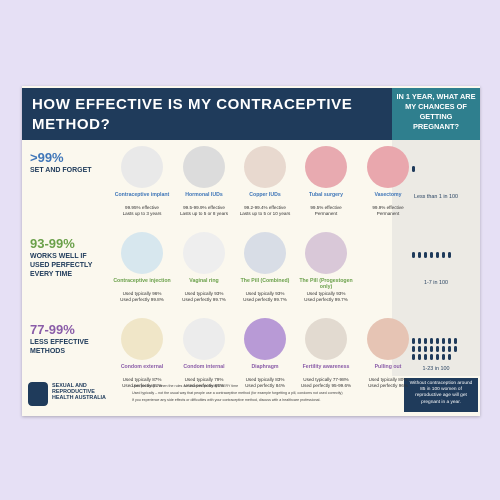  Describe the element at coordinates (204, 379) in the screenshot. I see `method-detail: Used typically 79%` at that location.